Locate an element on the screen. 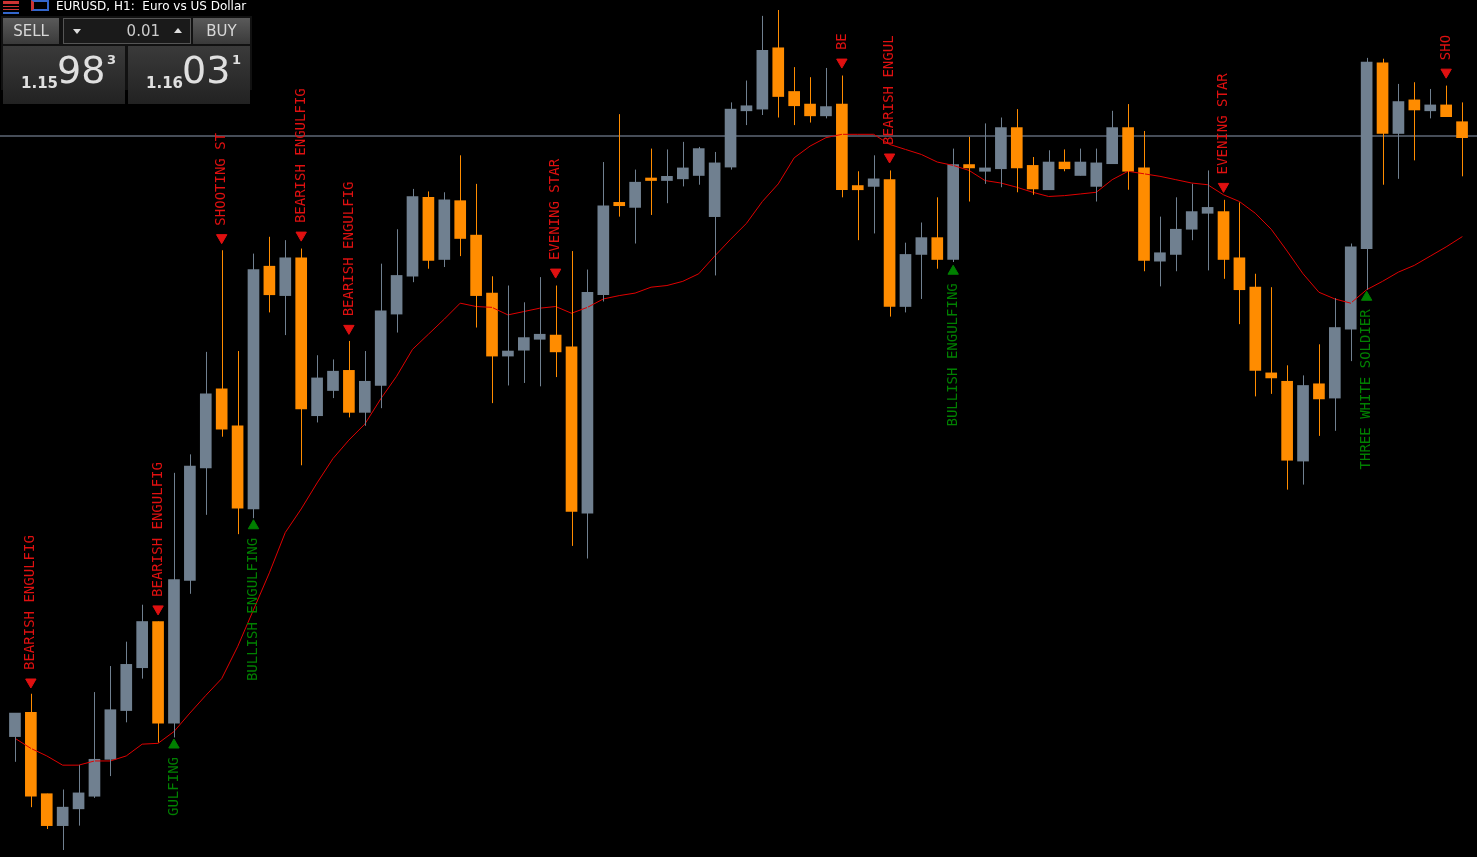  text: SHOOTING ST is located at coordinates (220, 179).